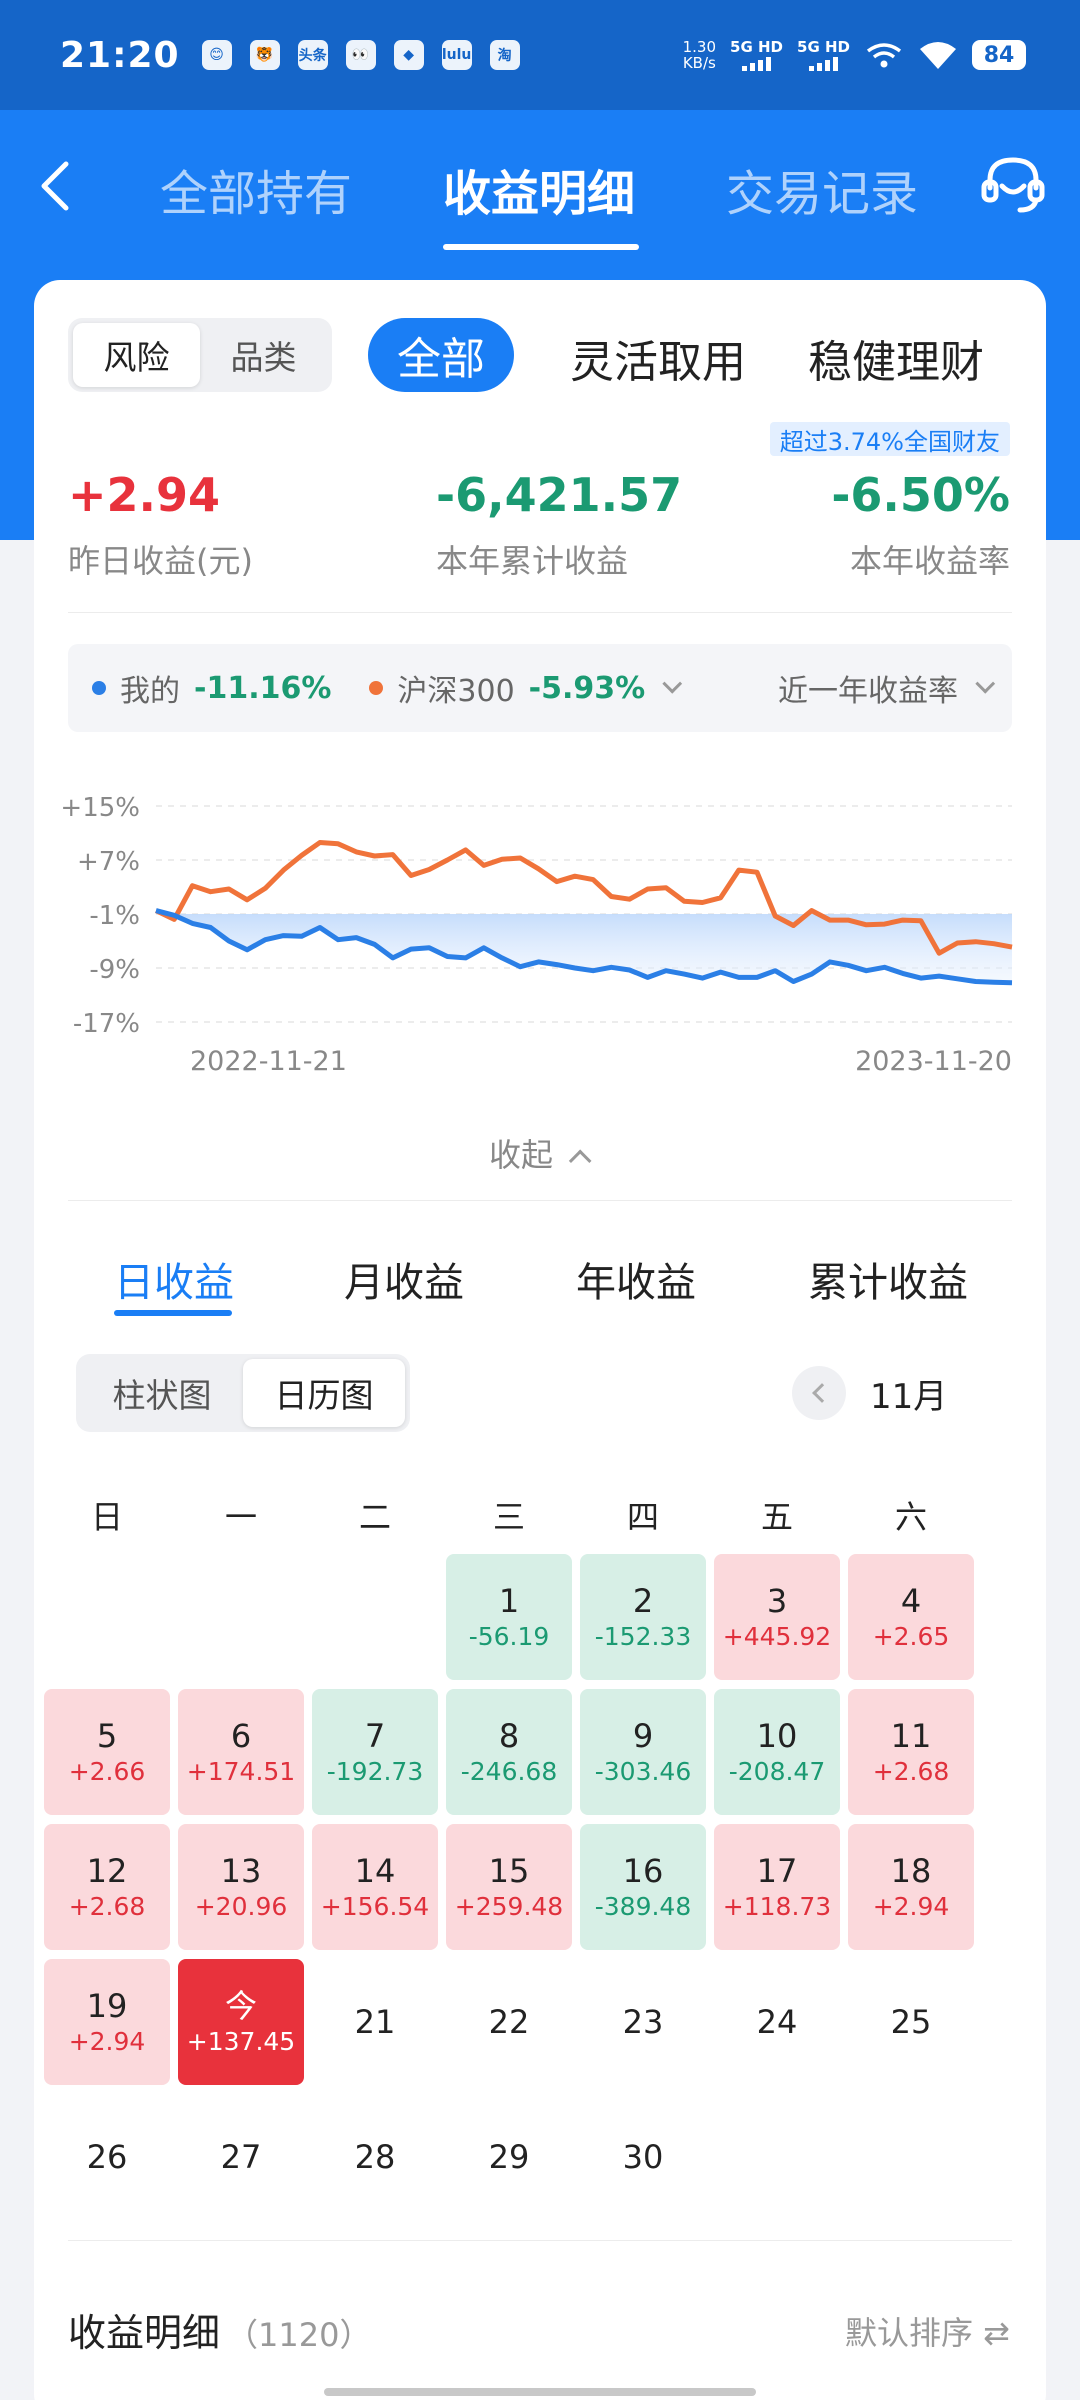  Describe the element at coordinates (241, 1887) in the screenshot. I see `calendar-day: 13 +20.96` at that location.